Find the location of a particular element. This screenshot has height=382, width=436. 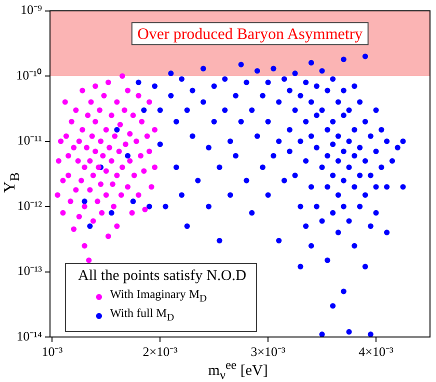

x-tick-label: 4×10⁻³ is located at coordinates (376, 352).